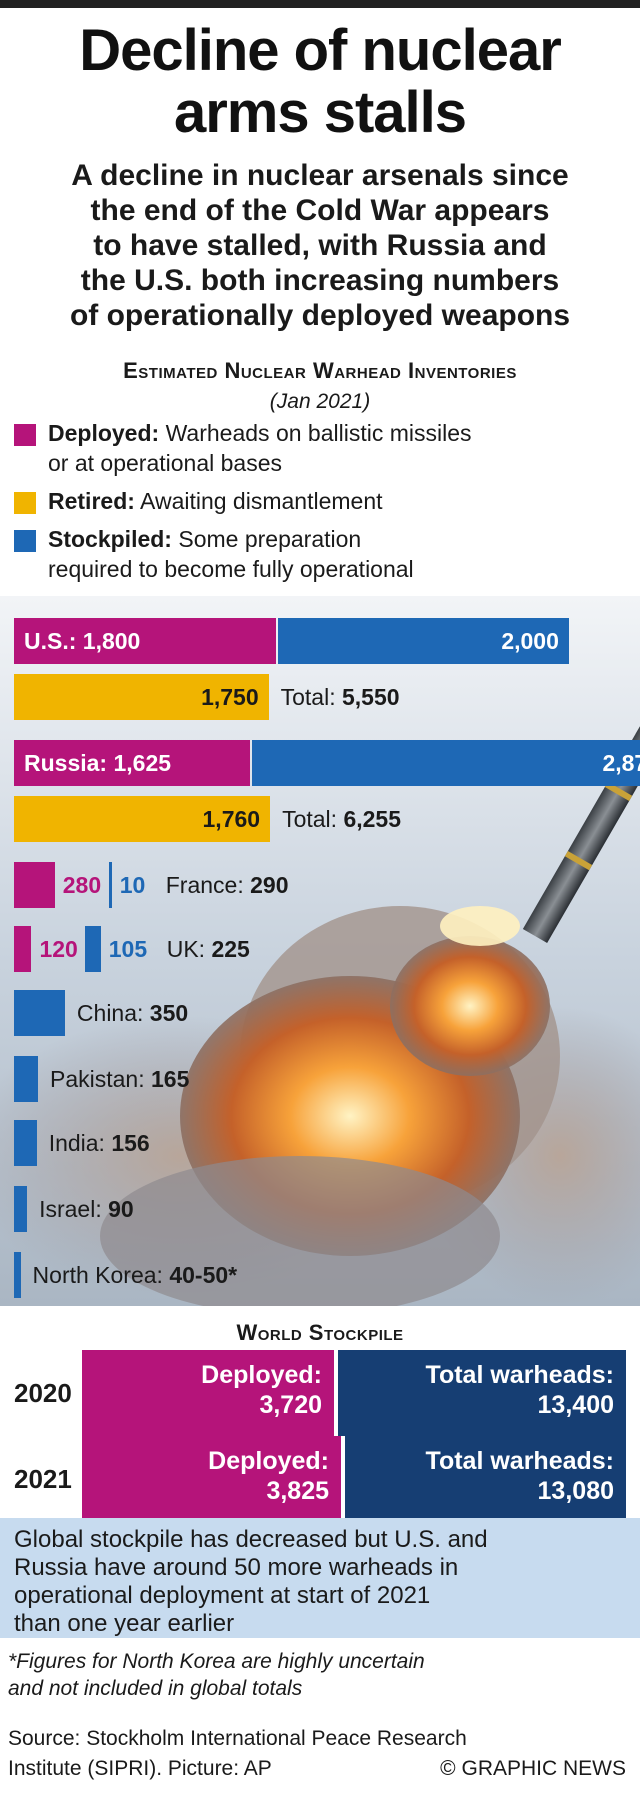 The height and width of the screenshot is (1800, 640). What do you see at coordinates (203, 1275) in the screenshot?
I see `total-label-northkorea-part: 40-50*` at bounding box center [203, 1275].